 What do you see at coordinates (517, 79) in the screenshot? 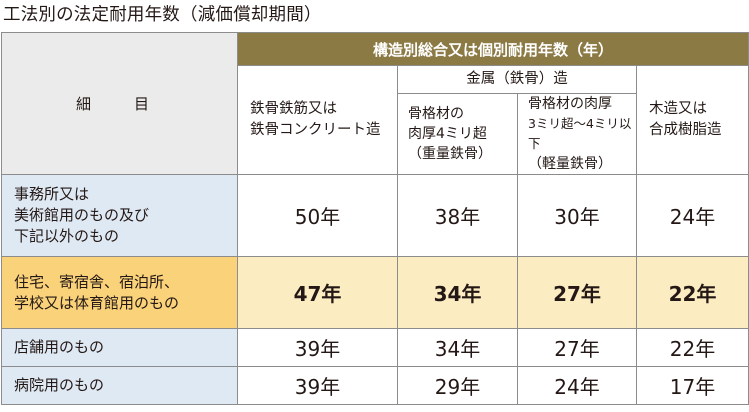
I see `header-metal-group: 金属（鉄骨）造` at bounding box center [517, 79].